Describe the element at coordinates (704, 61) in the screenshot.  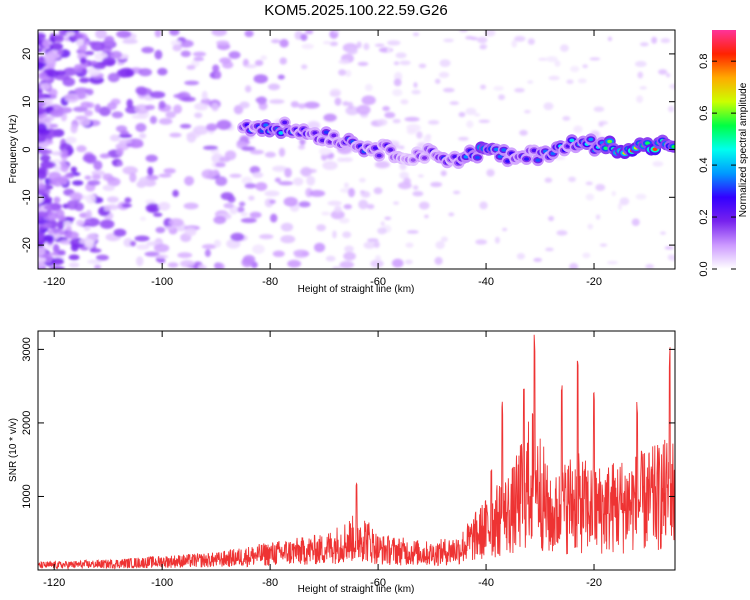
I see `colorbar-tick-label: 0.8` at that location.